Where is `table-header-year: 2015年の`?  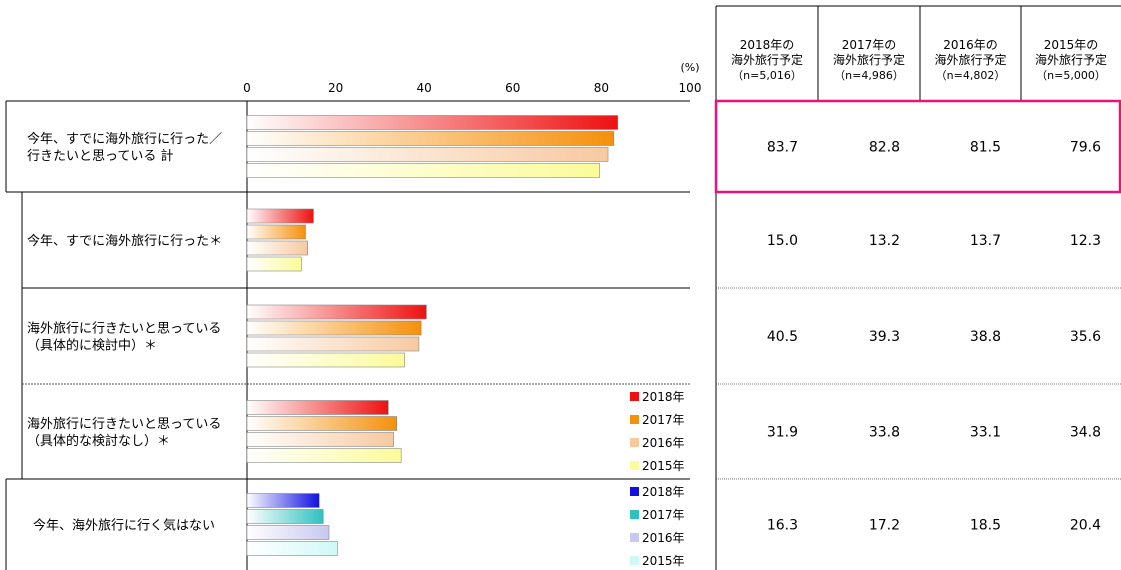 table-header-year: 2015年の is located at coordinates (1071, 45).